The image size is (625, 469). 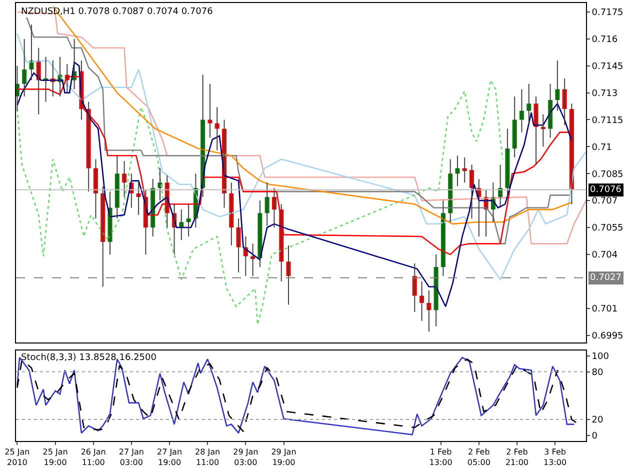 What do you see at coordinates (606, 278) in the screenshot?
I see `ref-line-label: 0.7027` at bounding box center [606, 278].